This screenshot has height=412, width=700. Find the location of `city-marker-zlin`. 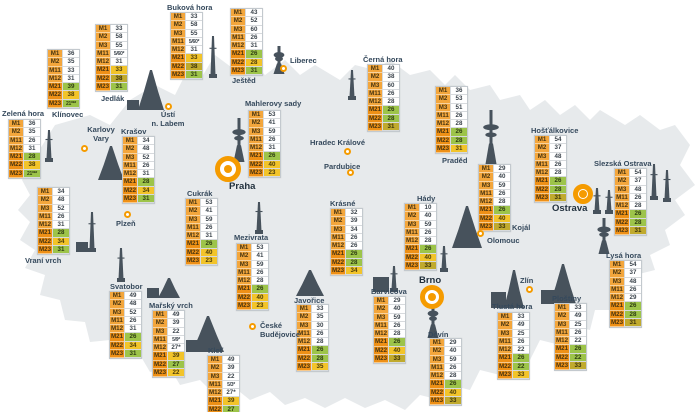

city-marker-zlin is located at coordinates (529, 289).